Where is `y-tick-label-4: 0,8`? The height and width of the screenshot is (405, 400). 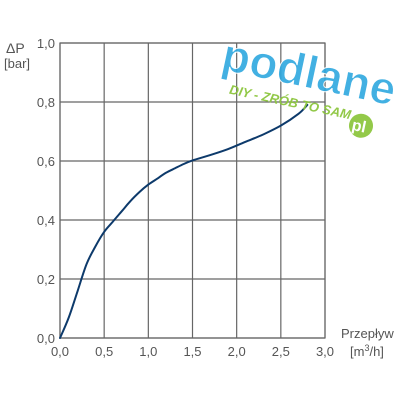 y-tick-label-4: 0,8 is located at coordinates (46, 102).